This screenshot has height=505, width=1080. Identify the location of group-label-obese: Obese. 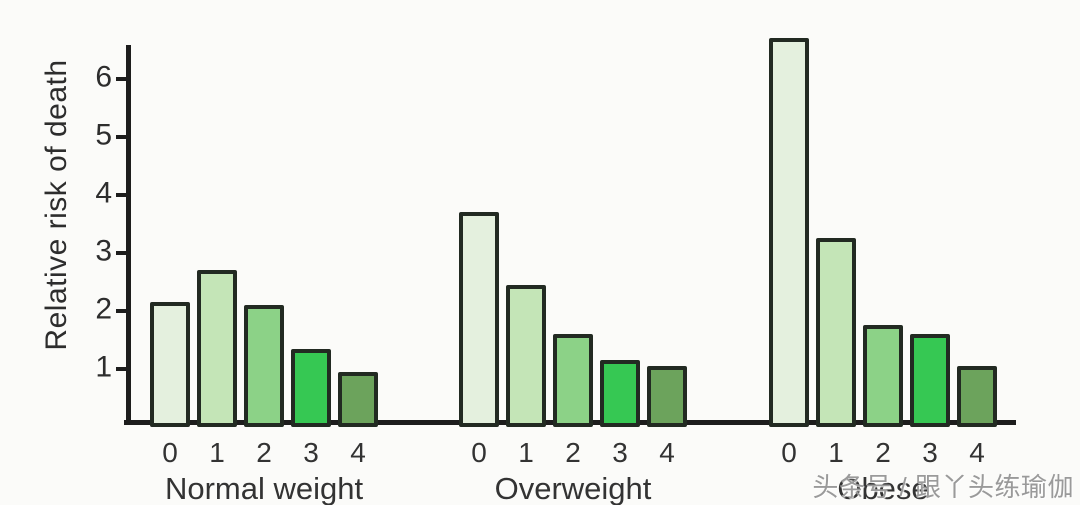
(883, 488).